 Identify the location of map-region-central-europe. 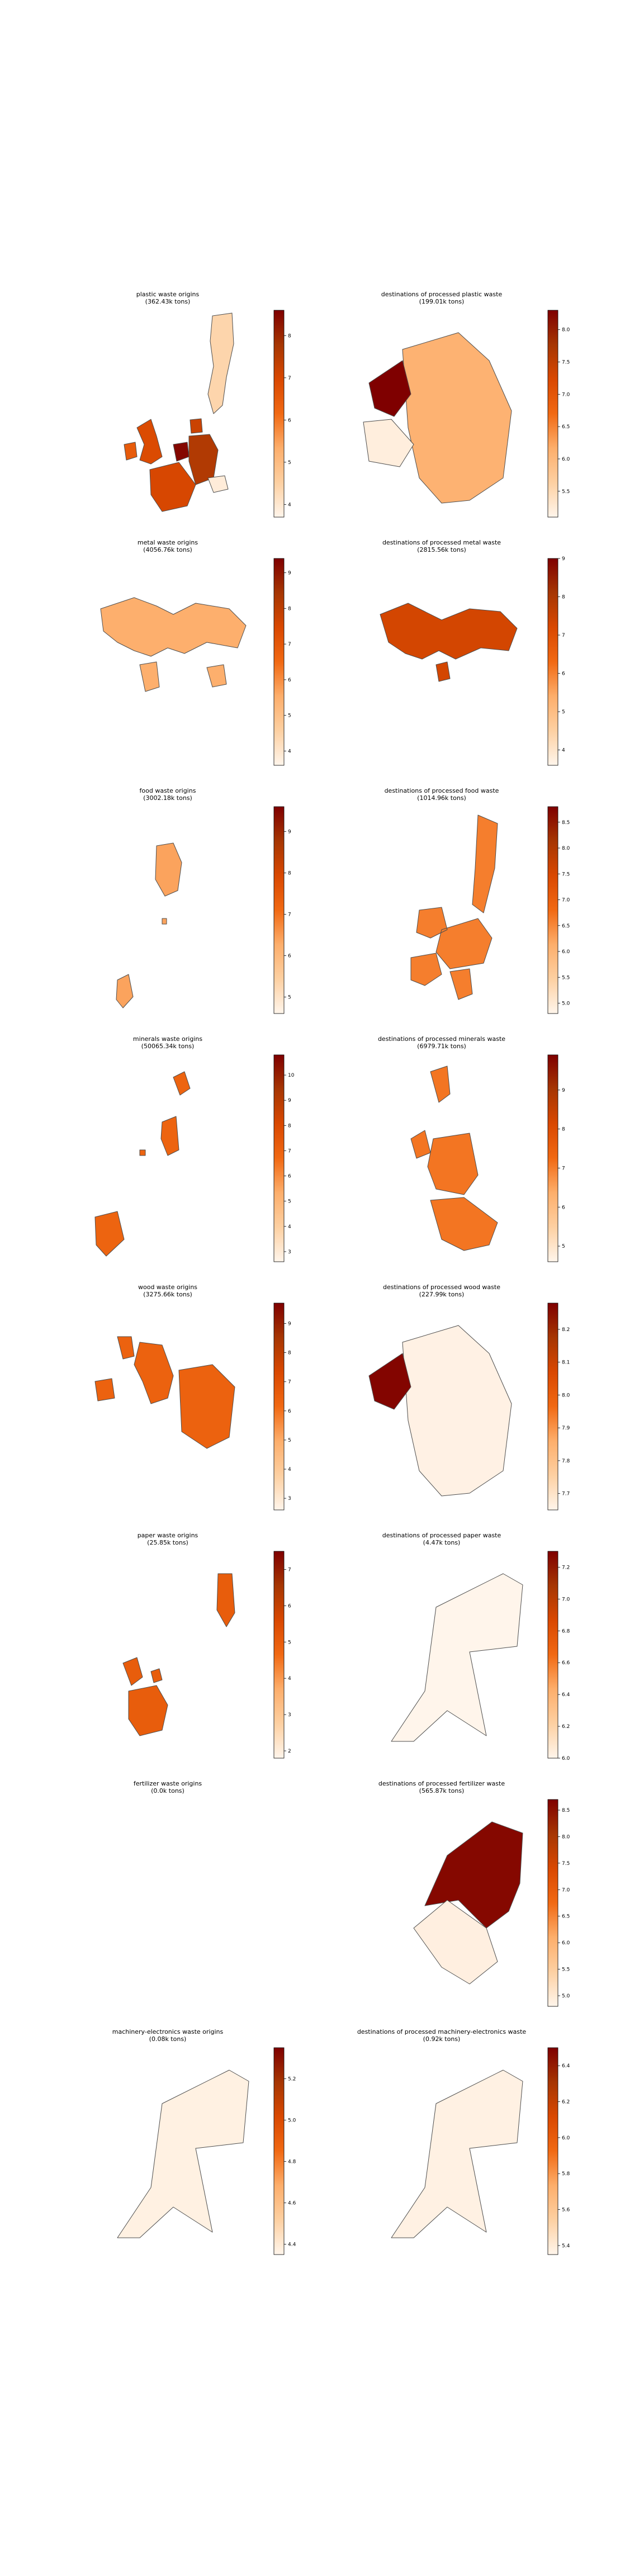
(454, 1158).